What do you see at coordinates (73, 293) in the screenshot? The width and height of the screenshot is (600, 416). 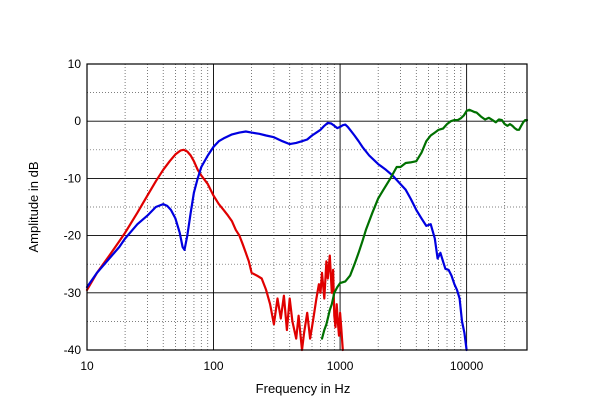 I see `y-tick-label: -30` at bounding box center [73, 293].